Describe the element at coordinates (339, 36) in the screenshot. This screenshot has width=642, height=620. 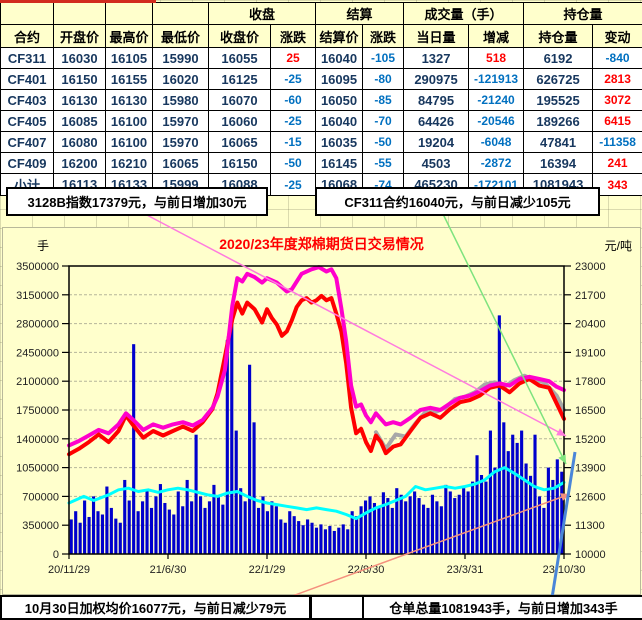
I see `column-header: 结算价` at that location.